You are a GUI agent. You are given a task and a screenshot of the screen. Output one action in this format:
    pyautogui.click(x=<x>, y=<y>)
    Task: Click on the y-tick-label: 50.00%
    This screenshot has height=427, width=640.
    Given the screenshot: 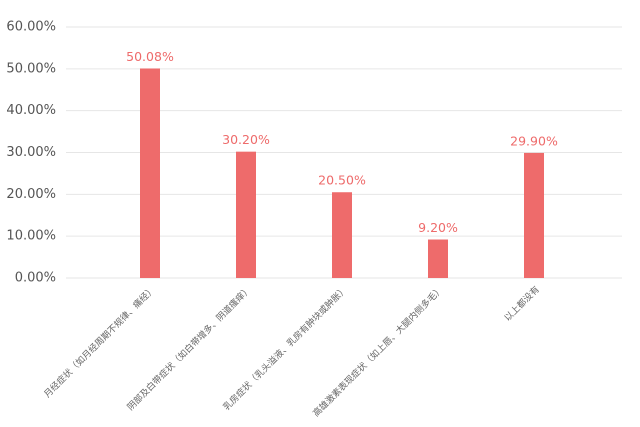 What is the action you would take?
    pyautogui.click(x=31, y=68)
    